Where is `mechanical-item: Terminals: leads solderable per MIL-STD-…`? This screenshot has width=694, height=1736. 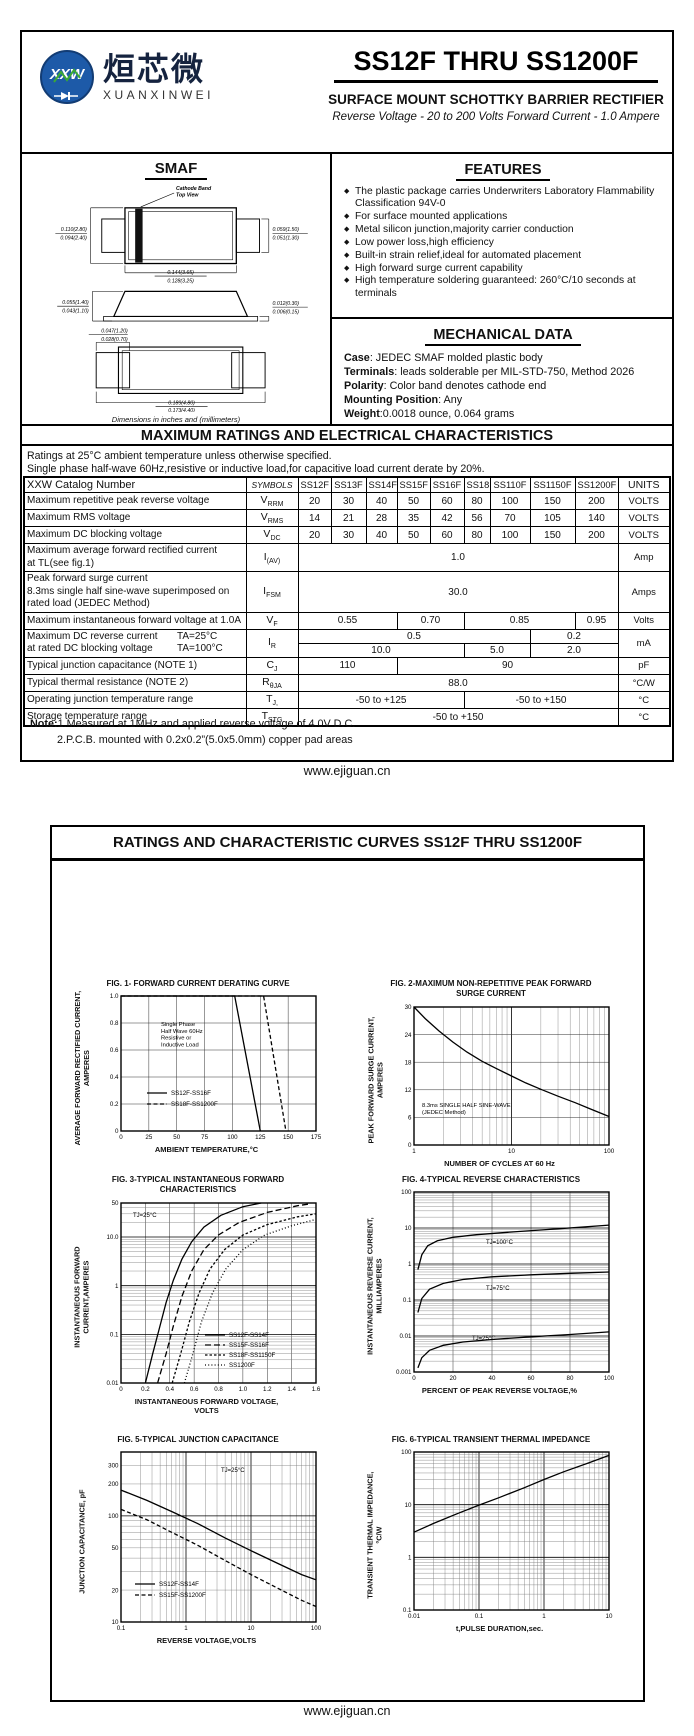 mechanical-item: Terminals: leads solderable per MIL-STD-… is located at coordinates (489, 372).